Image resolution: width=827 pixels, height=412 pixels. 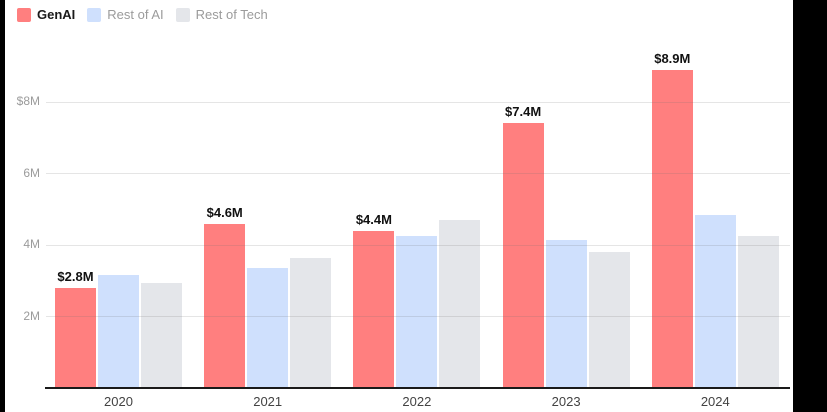 What do you see at coordinates (118, 401) in the screenshot?
I see `x-axis-tick-label-2020: 2020` at bounding box center [118, 401].